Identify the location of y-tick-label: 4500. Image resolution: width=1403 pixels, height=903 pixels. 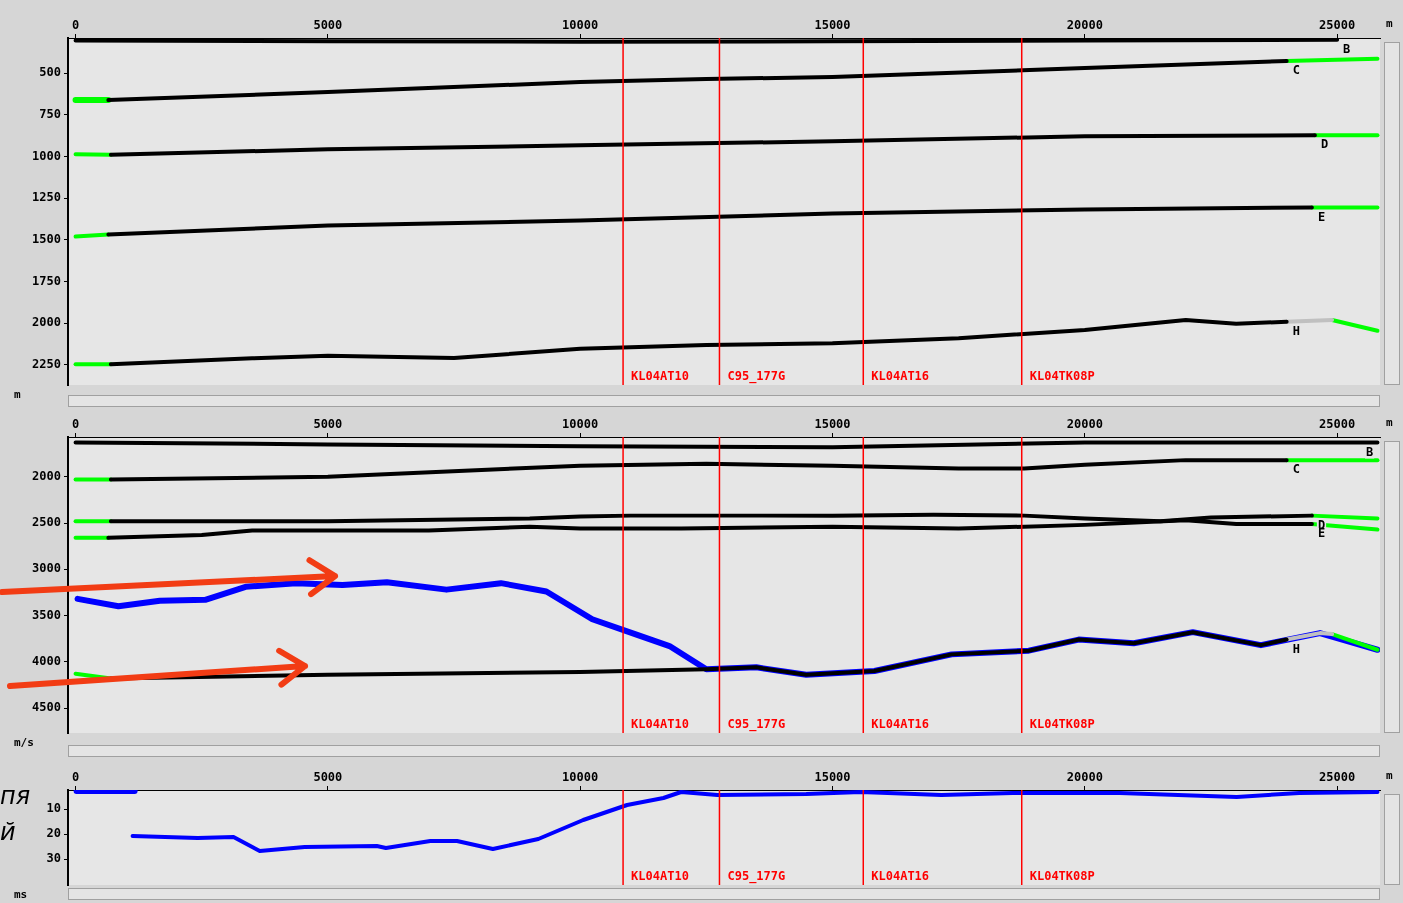
(46, 707).